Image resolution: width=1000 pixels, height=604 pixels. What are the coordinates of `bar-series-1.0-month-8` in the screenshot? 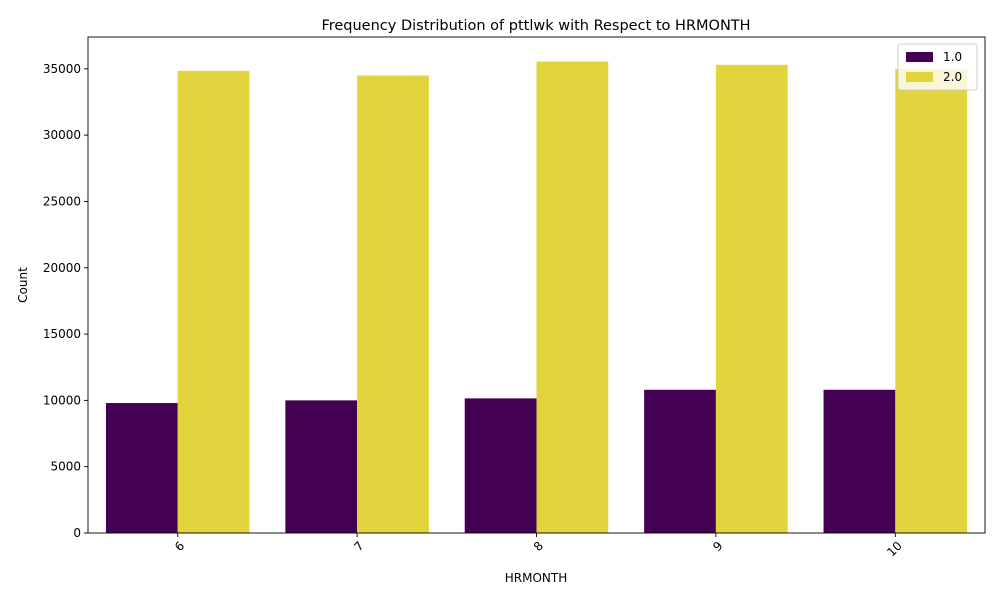 It's located at (500, 465).